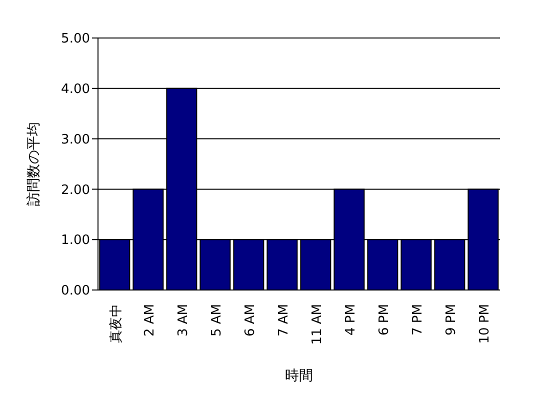 The width and height of the screenshot is (548, 398). Describe the element at coordinates (75, 140) in the screenshot. I see `y-tick-label: 3.00` at that location.